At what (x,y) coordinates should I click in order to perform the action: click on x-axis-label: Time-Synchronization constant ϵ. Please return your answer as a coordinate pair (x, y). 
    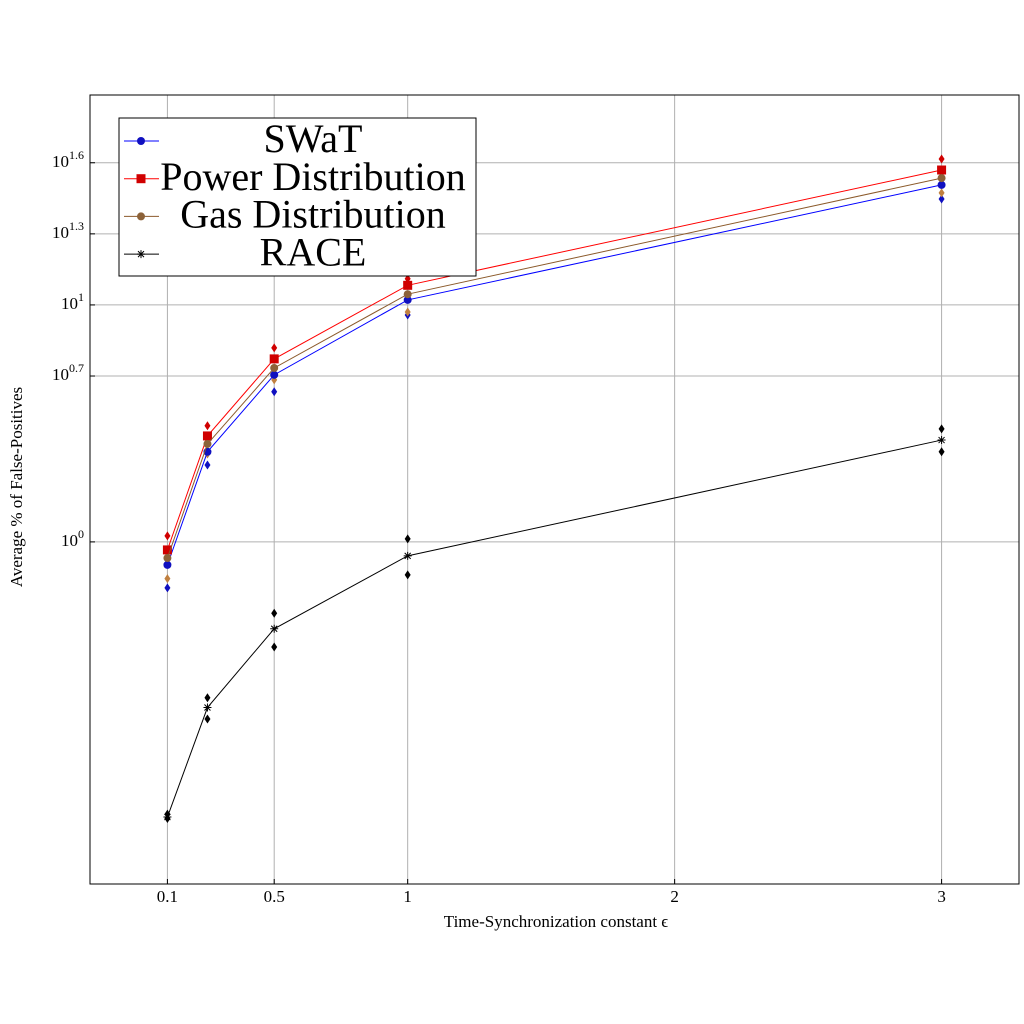
    Looking at the image, I should click on (556, 921).